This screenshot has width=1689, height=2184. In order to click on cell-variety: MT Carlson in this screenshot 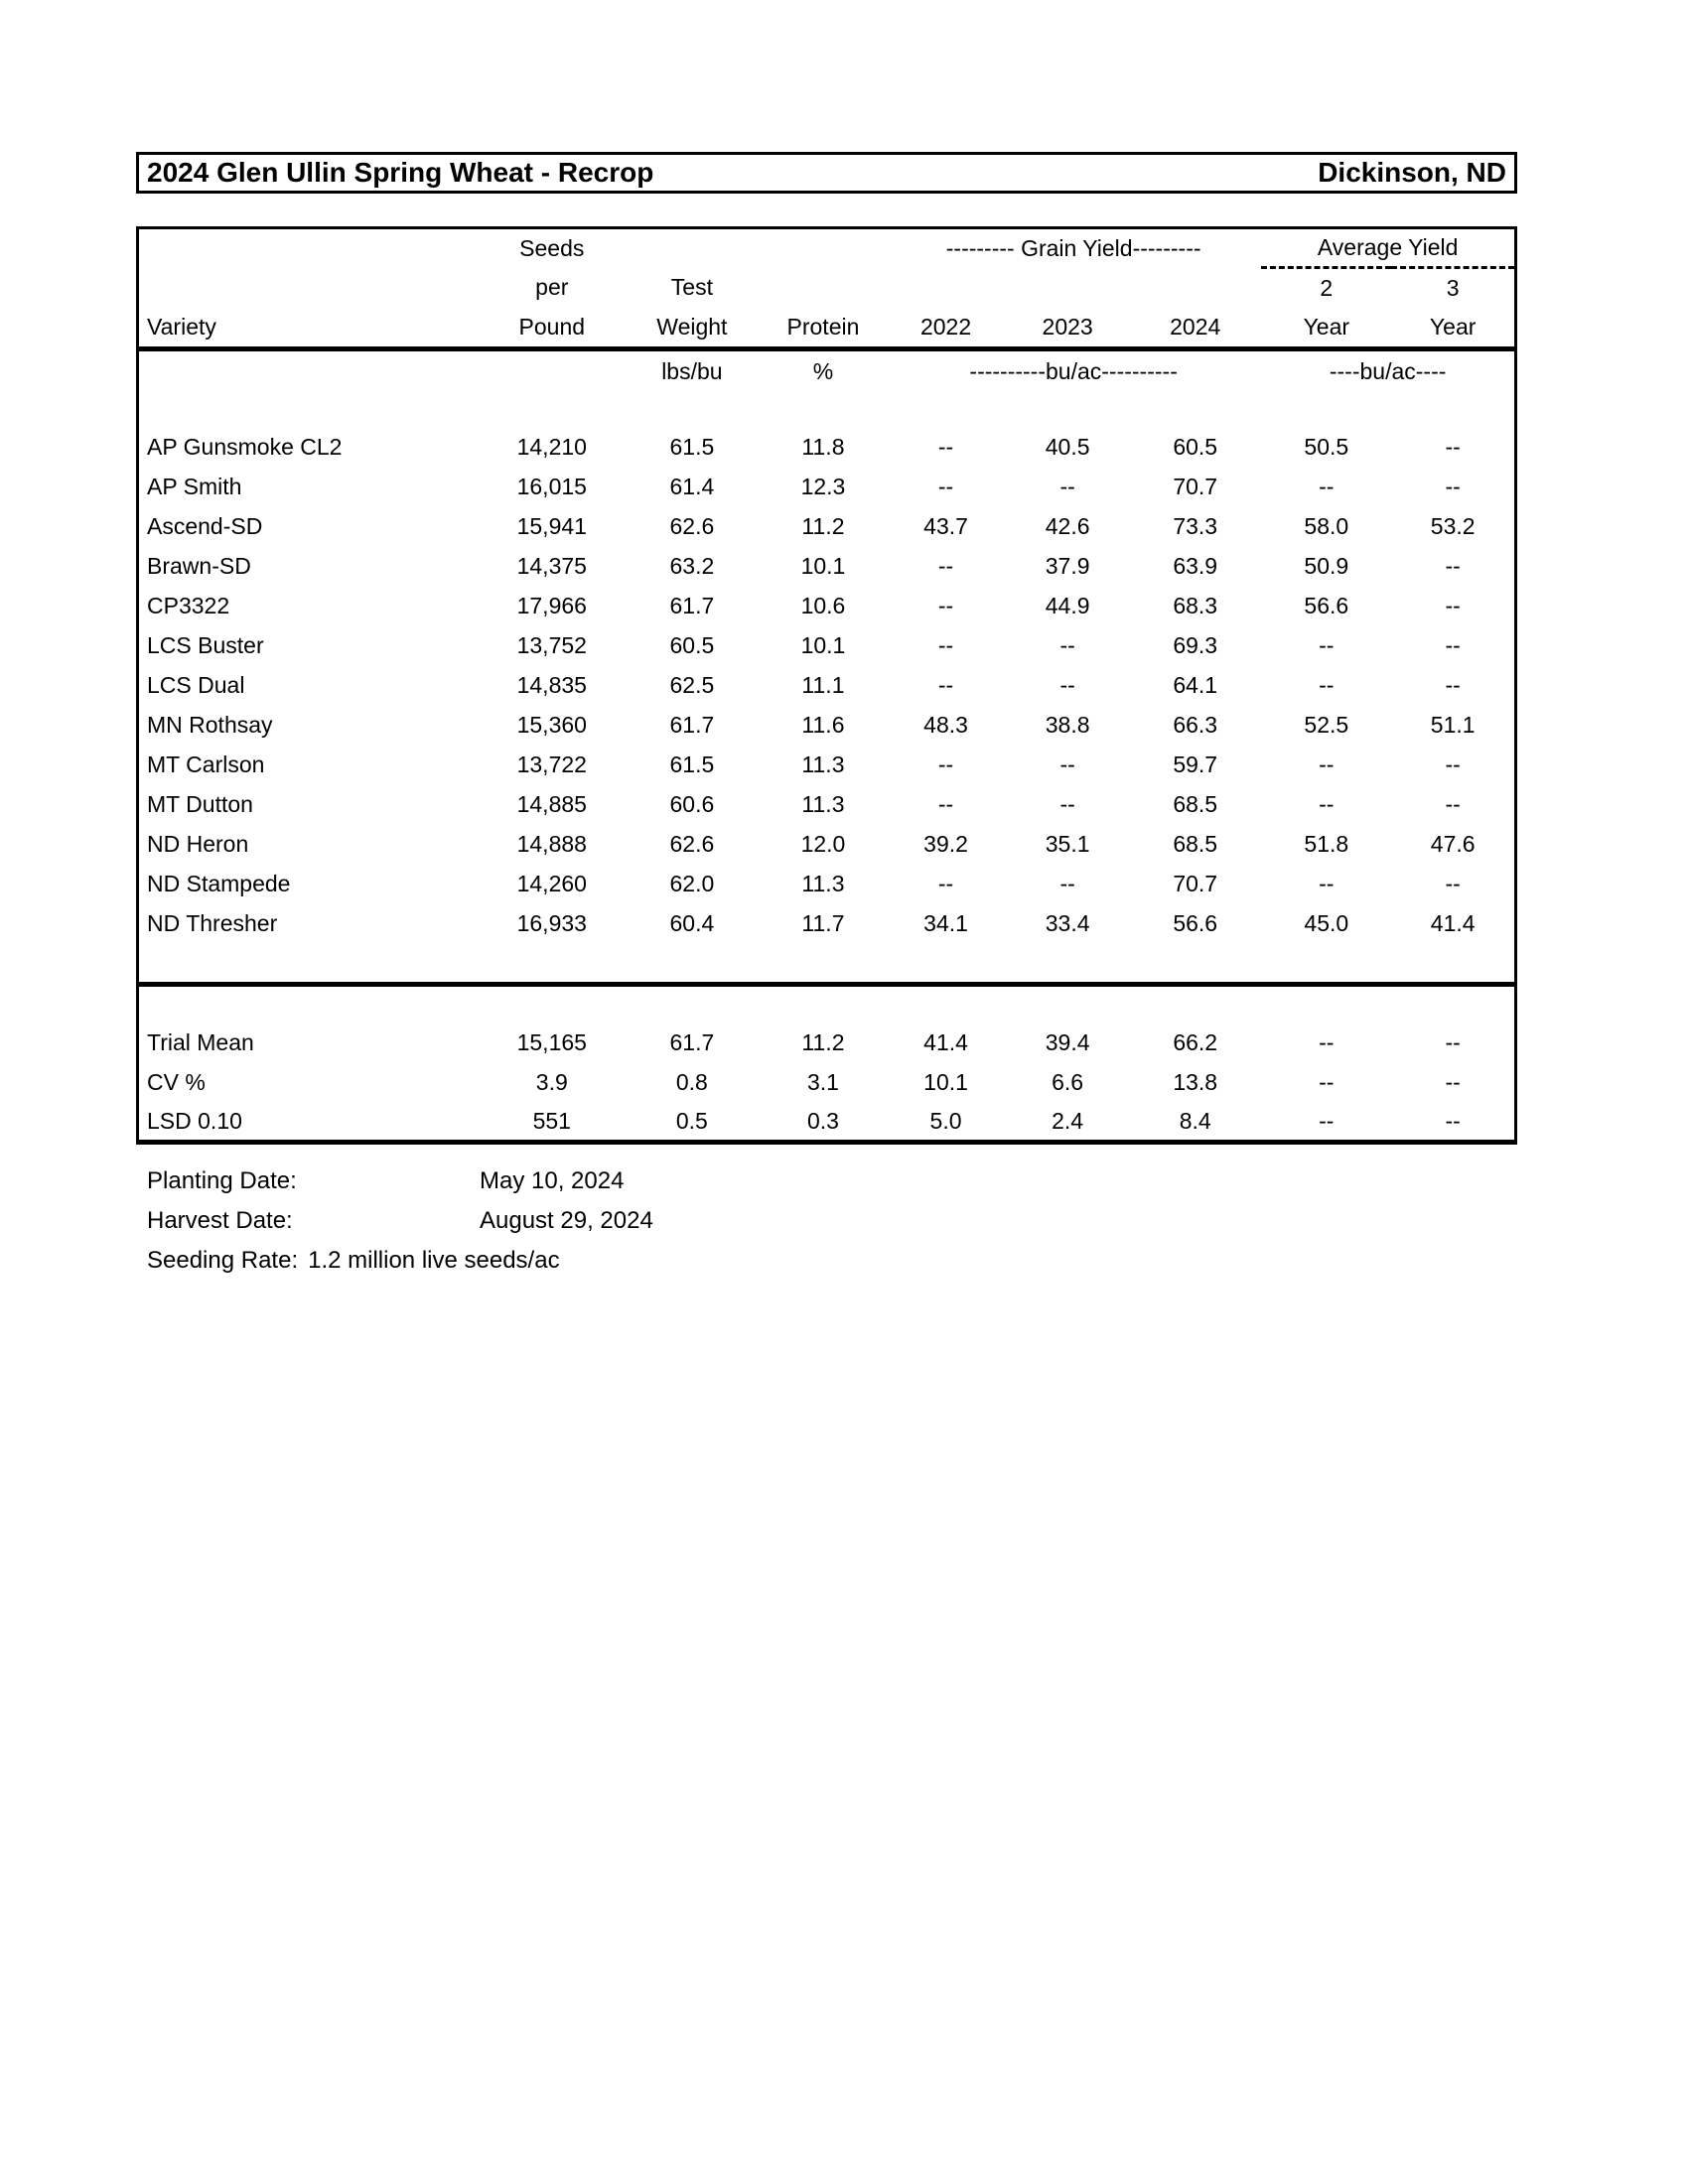, I will do `click(206, 764)`.